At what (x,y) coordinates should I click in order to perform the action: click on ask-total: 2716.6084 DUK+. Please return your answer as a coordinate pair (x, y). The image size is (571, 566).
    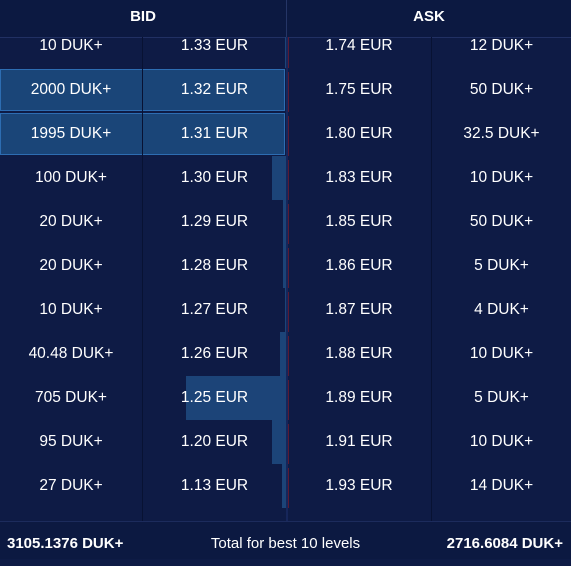
    Looking at the image, I should click on (504, 543).